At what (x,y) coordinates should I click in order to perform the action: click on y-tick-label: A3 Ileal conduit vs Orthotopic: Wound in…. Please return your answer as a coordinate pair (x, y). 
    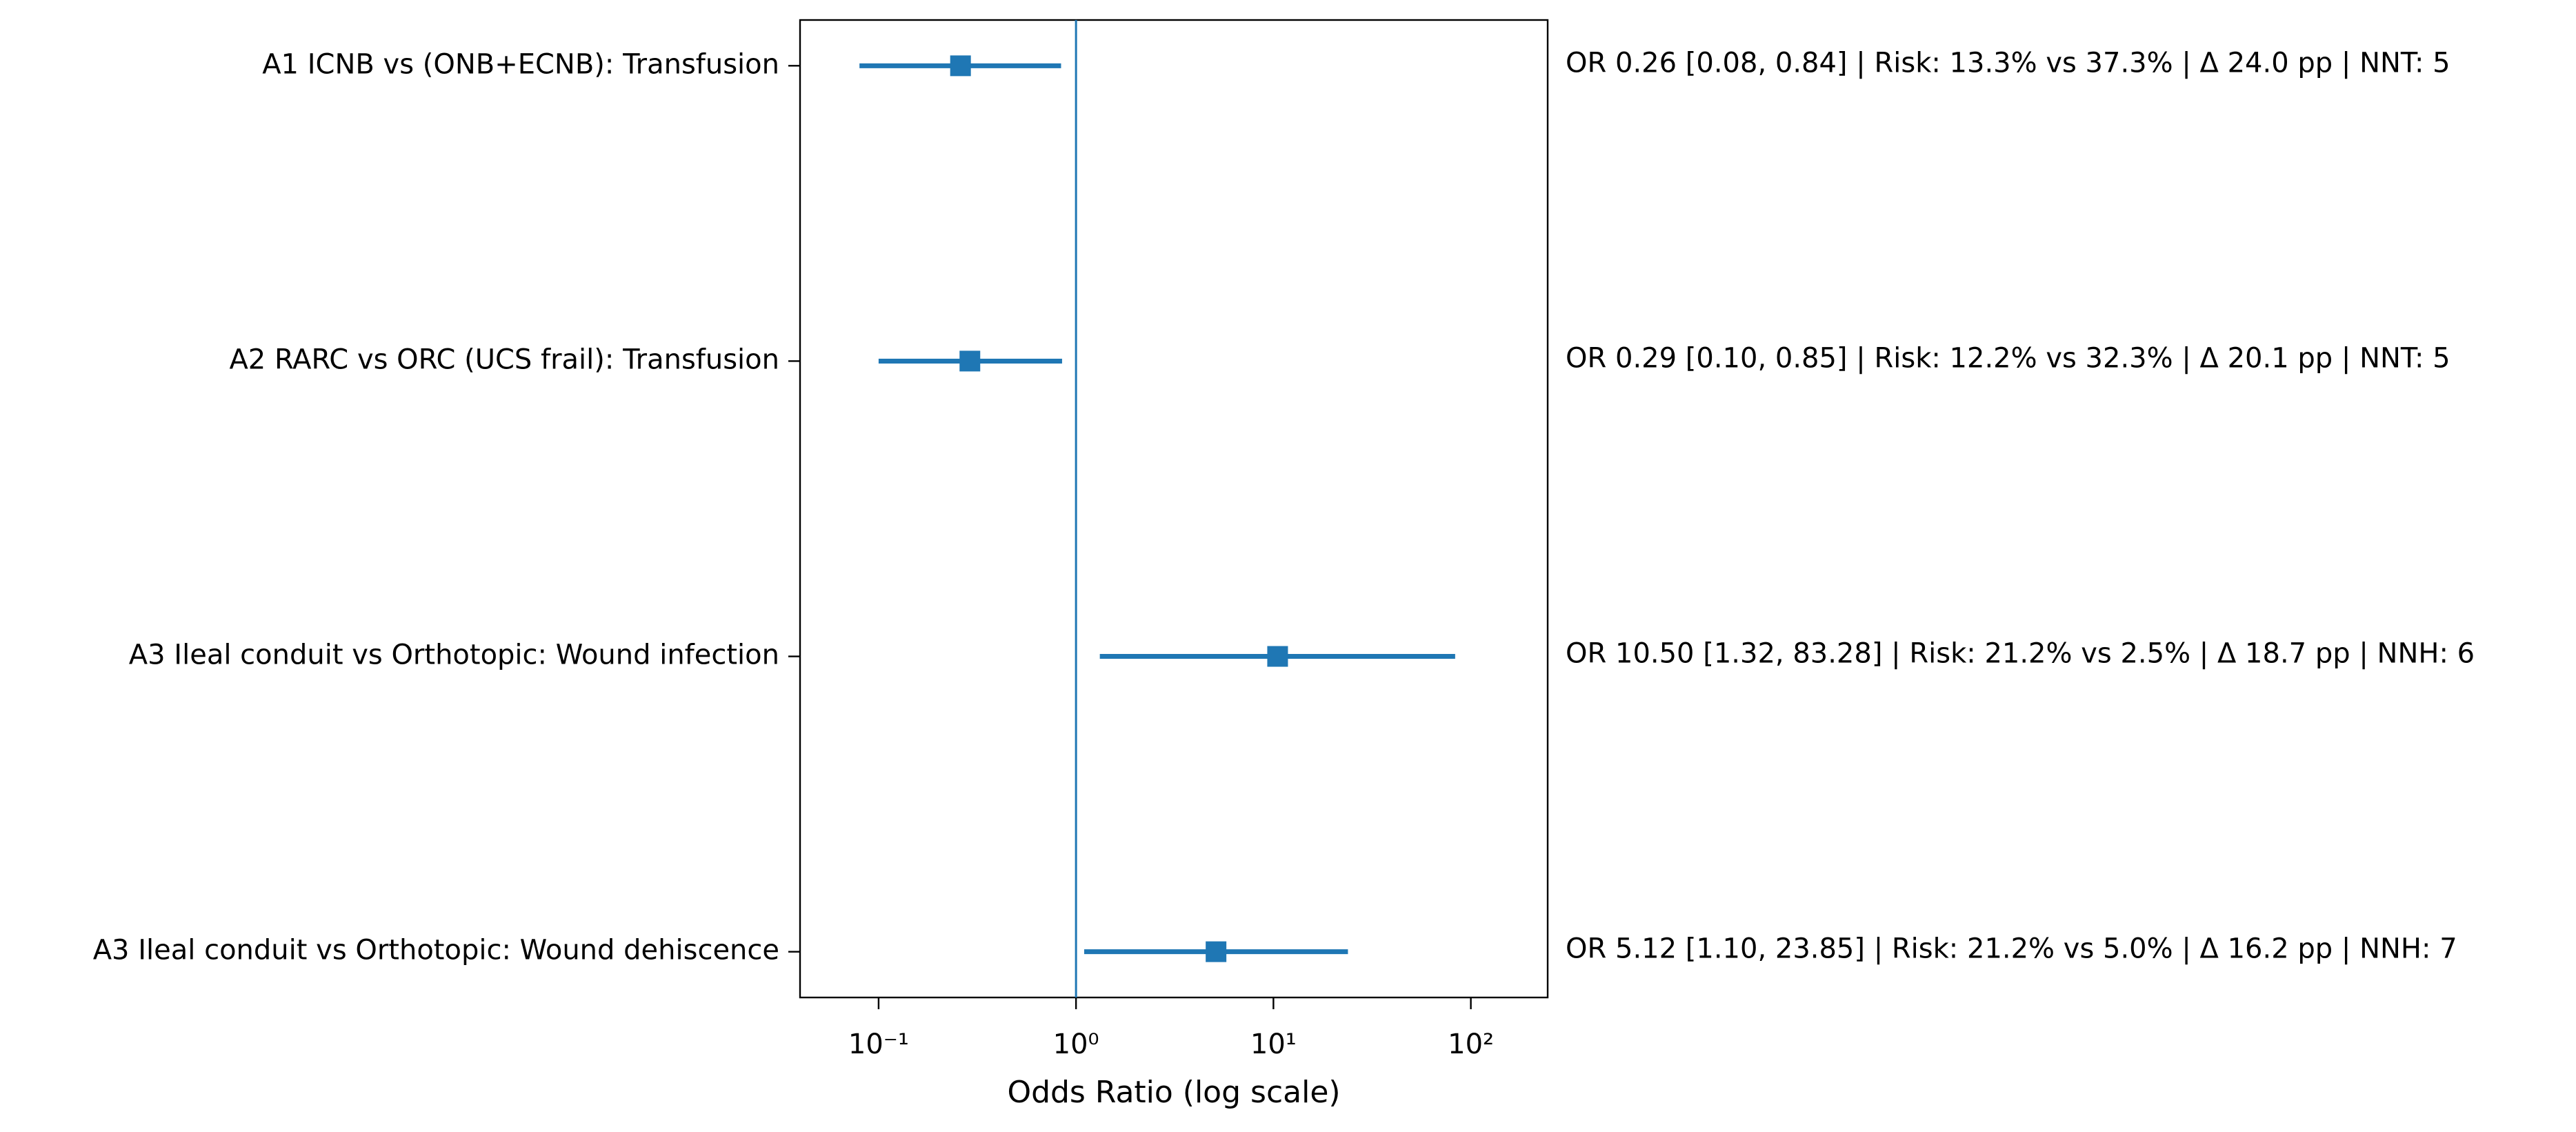
    Looking at the image, I should click on (454, 655).